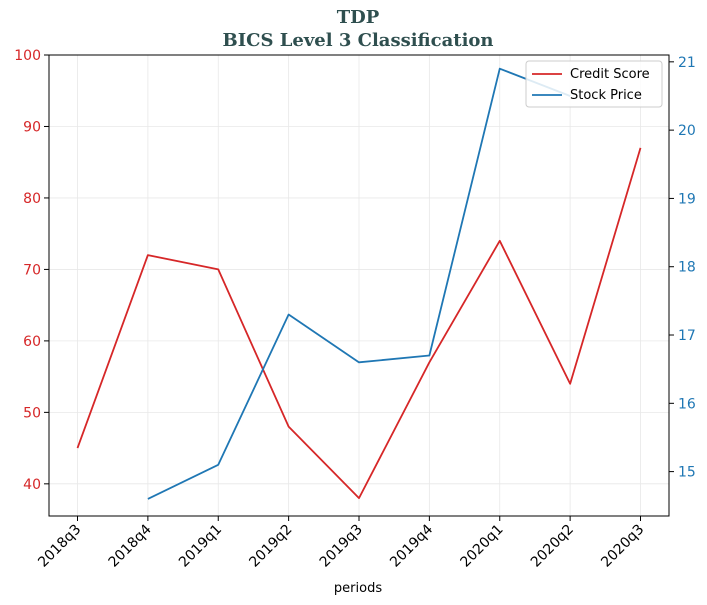 This screenshot has height=605, width=707. I want to click on left-tick-label: 80, so click(32, 199).